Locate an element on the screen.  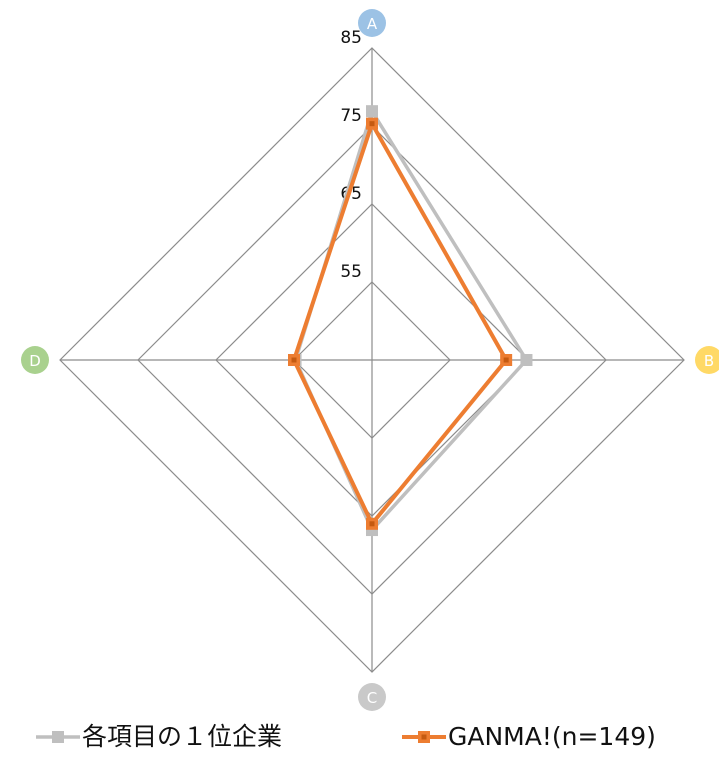
axis-label: C is located at coordinates (372, 698).